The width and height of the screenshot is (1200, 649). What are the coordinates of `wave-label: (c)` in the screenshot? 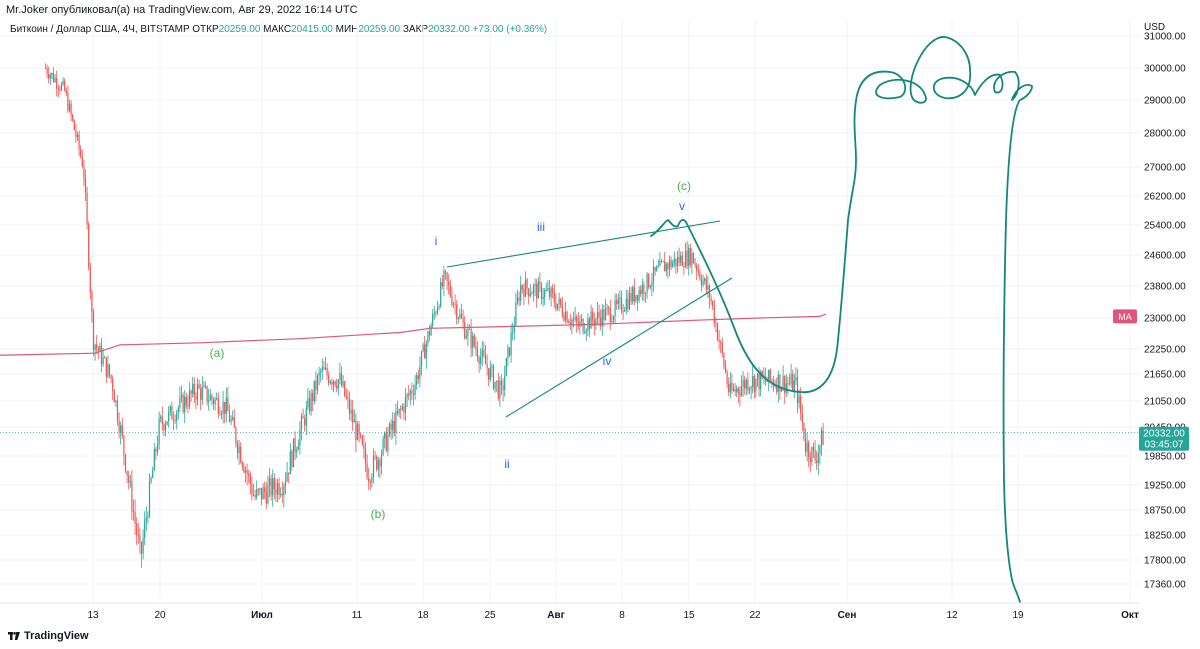 It's located at (684, 186).